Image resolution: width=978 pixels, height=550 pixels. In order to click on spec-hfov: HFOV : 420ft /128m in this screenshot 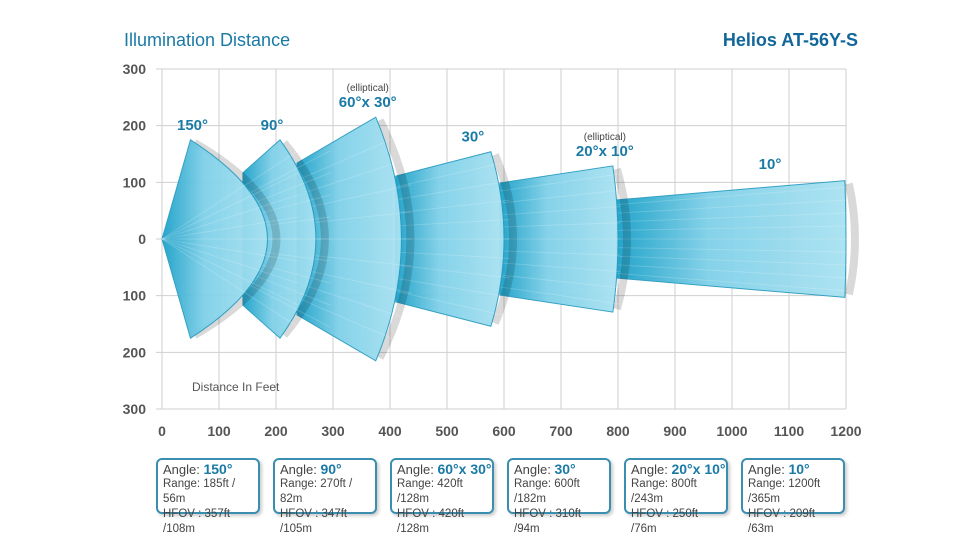, I will do `click(431, 521)`.